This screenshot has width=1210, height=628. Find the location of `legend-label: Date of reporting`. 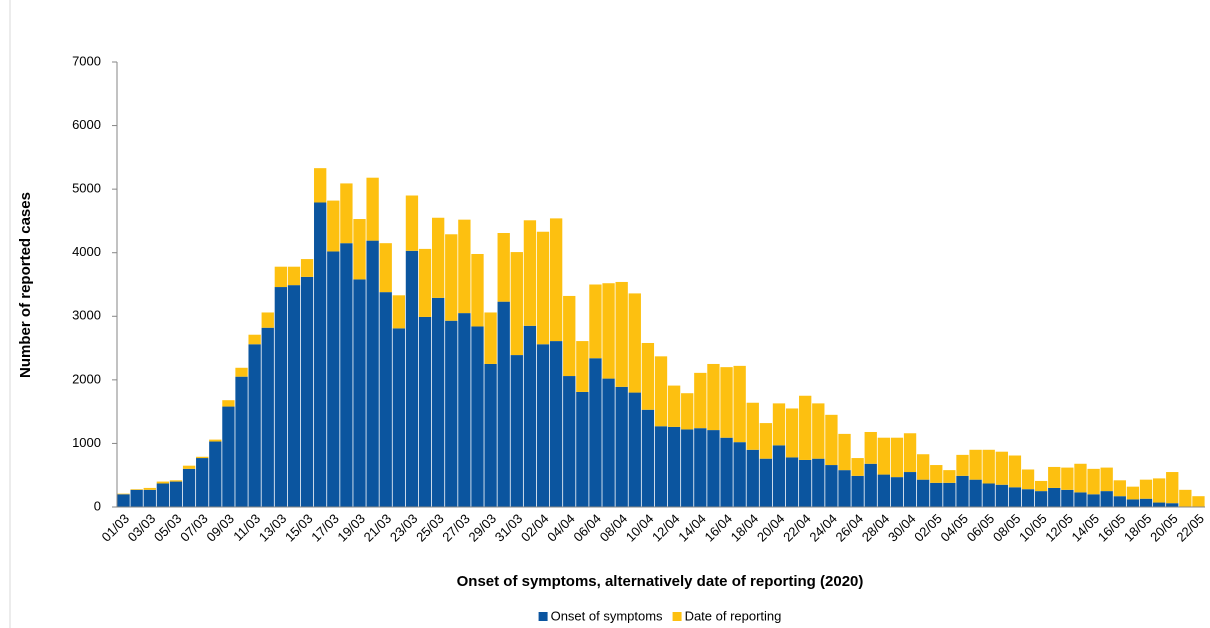

legend-label: Date of reporting is located at coordinates (733, 615).